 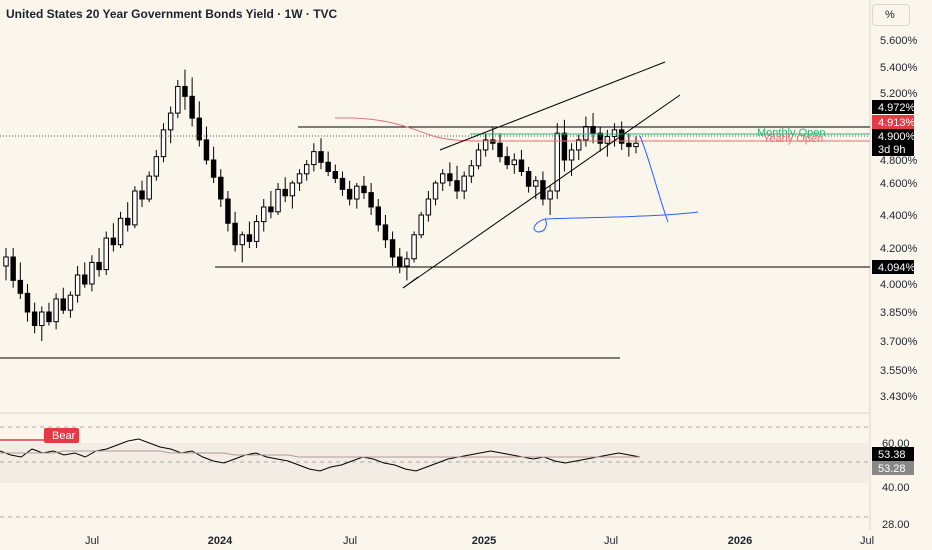 What do you see at coordinates (899, 68) in the screenshot?
I see `y-tick-label: 5.400%` at bounding box center [899, 68].